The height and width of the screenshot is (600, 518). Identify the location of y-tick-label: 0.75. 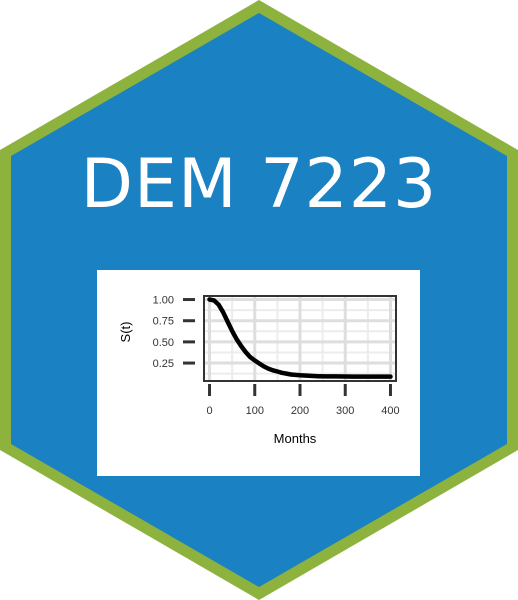
(163, 322).